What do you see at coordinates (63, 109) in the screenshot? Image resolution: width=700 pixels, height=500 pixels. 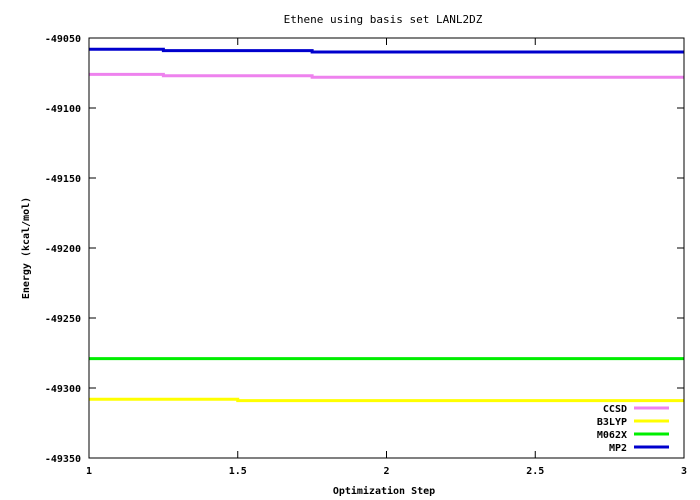 I see `y-tick-label: -49100` at bounding box center [63, 109].